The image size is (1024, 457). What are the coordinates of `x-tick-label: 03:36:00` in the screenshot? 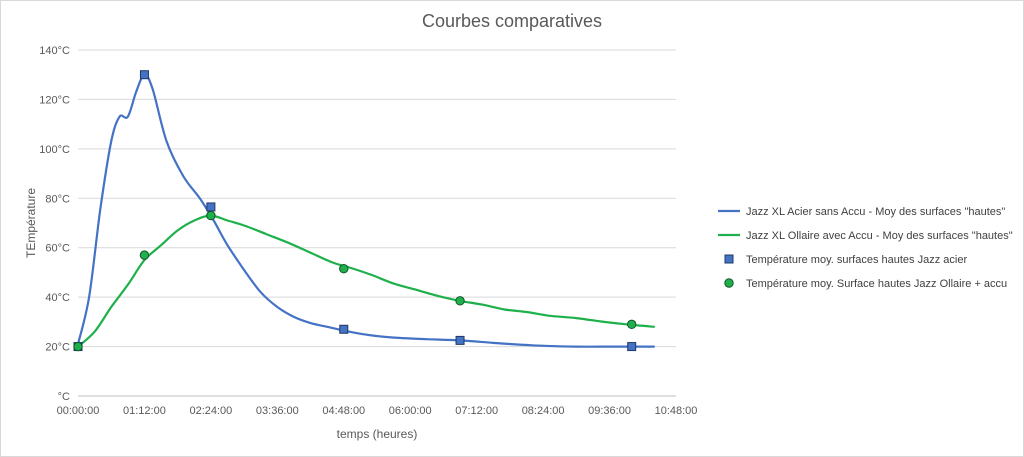 It's located at (277, 411).